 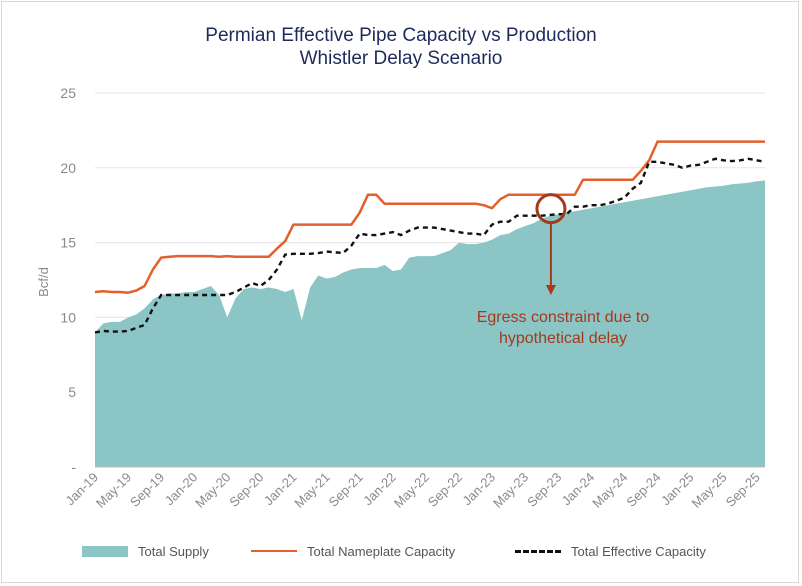 What do you see at coordinates (173, 551) in the screenshot?
I see `legend-label: Total Supply` at bounding box center [173, 551].